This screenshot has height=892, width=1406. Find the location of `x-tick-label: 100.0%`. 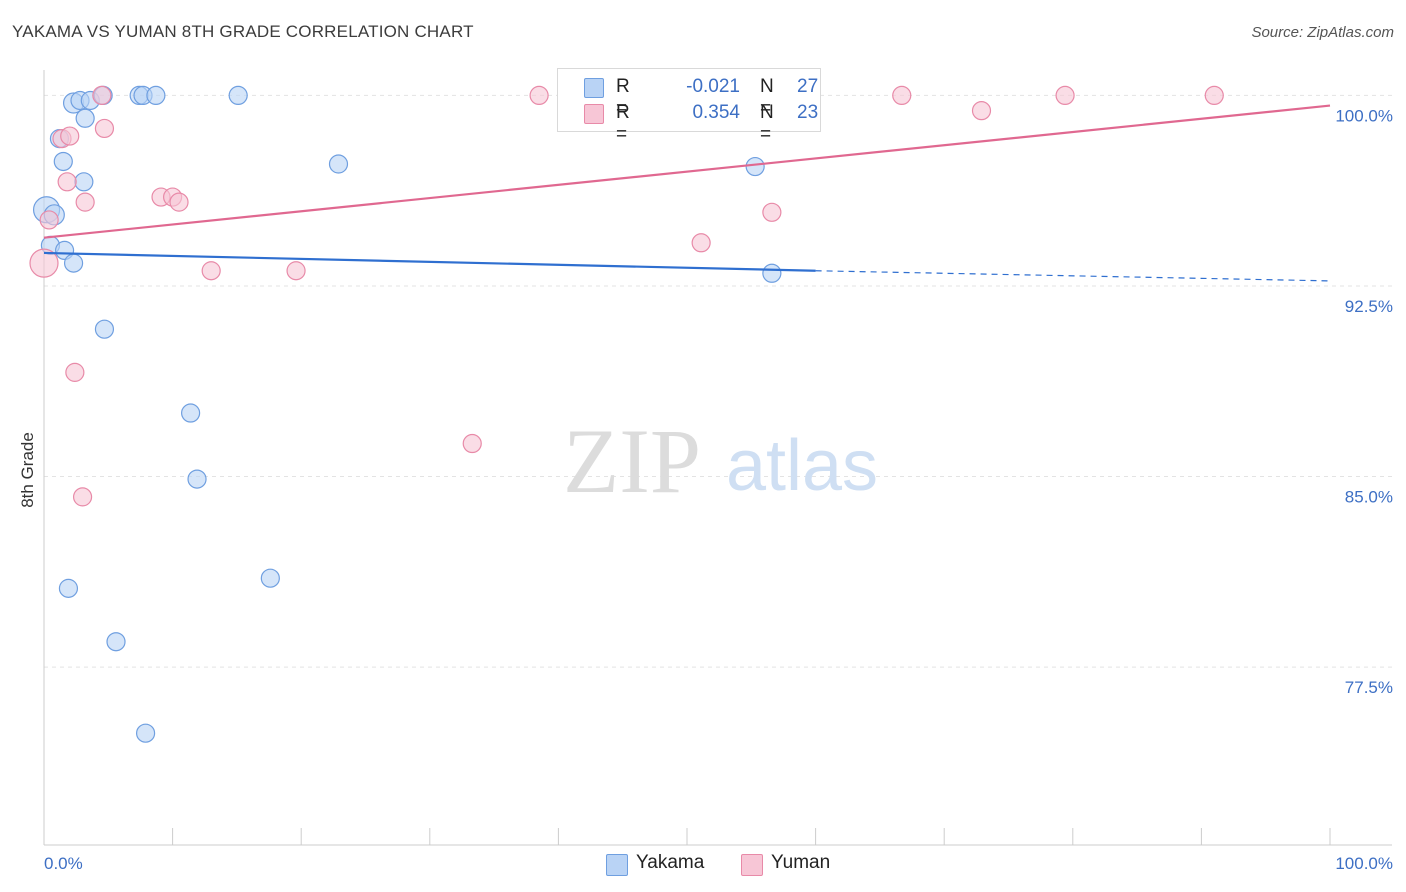

x-tick-label: 100.0% is located at coordinates (1364, 863).